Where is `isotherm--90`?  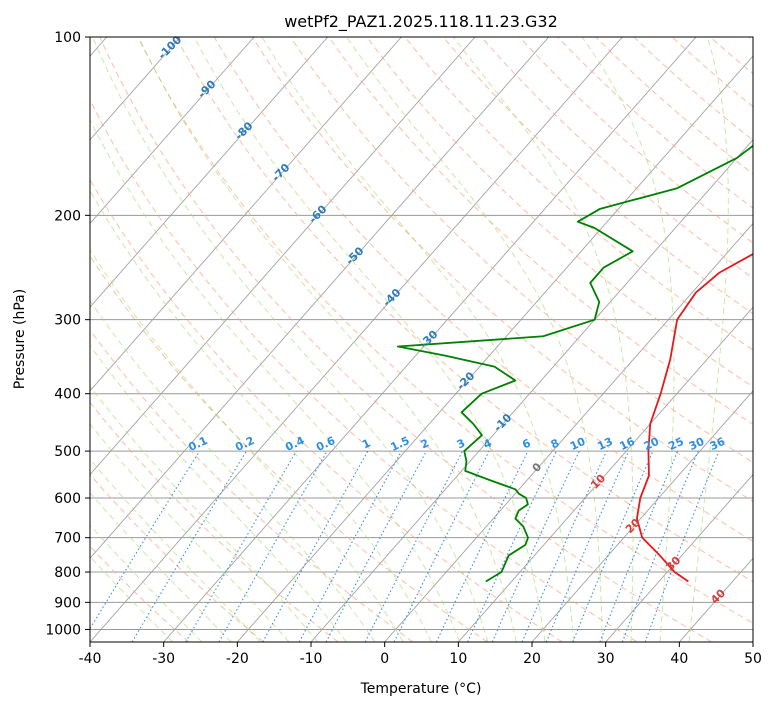
isotherm--90 is located at coordinates (172, 131).